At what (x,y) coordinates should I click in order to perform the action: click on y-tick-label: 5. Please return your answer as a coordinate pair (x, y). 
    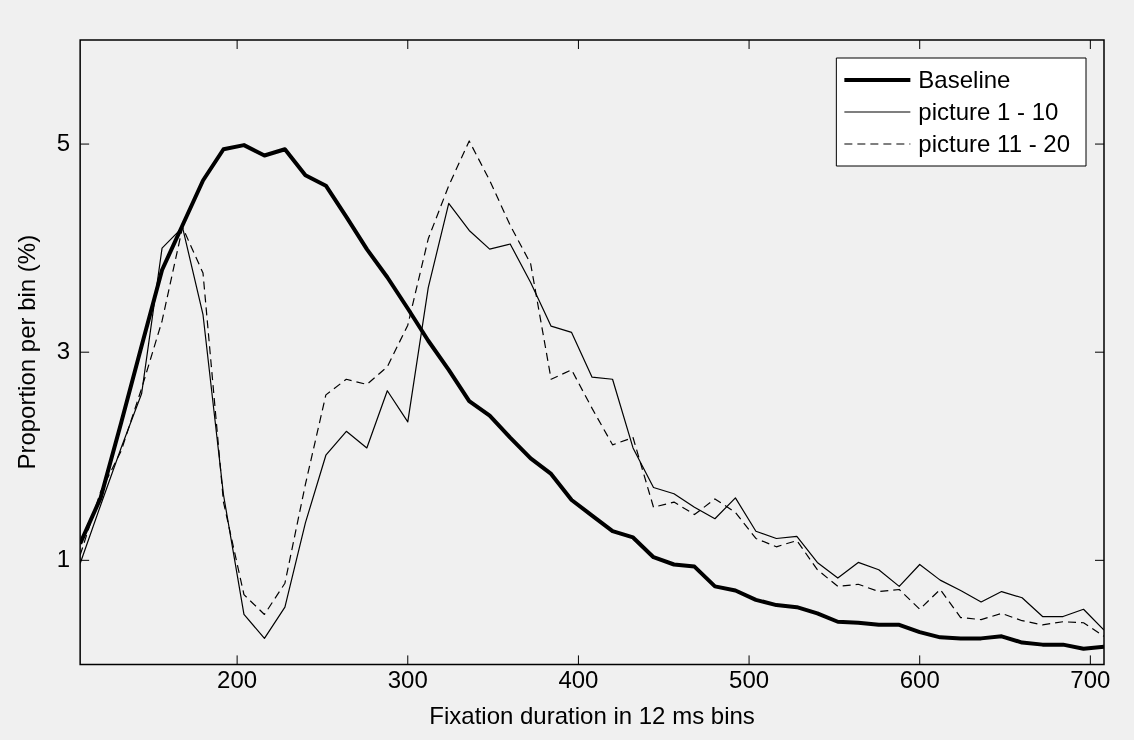
    Looking at the image, I should click on (63, 142).